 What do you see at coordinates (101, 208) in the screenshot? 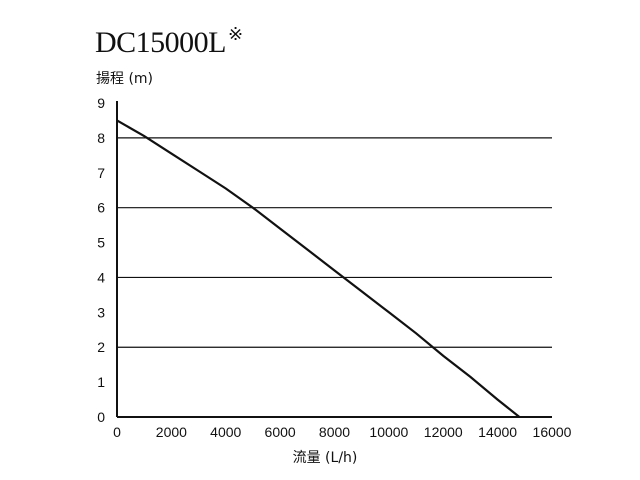
I see `y-tick-label: 6` at bounding box center [101, 208].